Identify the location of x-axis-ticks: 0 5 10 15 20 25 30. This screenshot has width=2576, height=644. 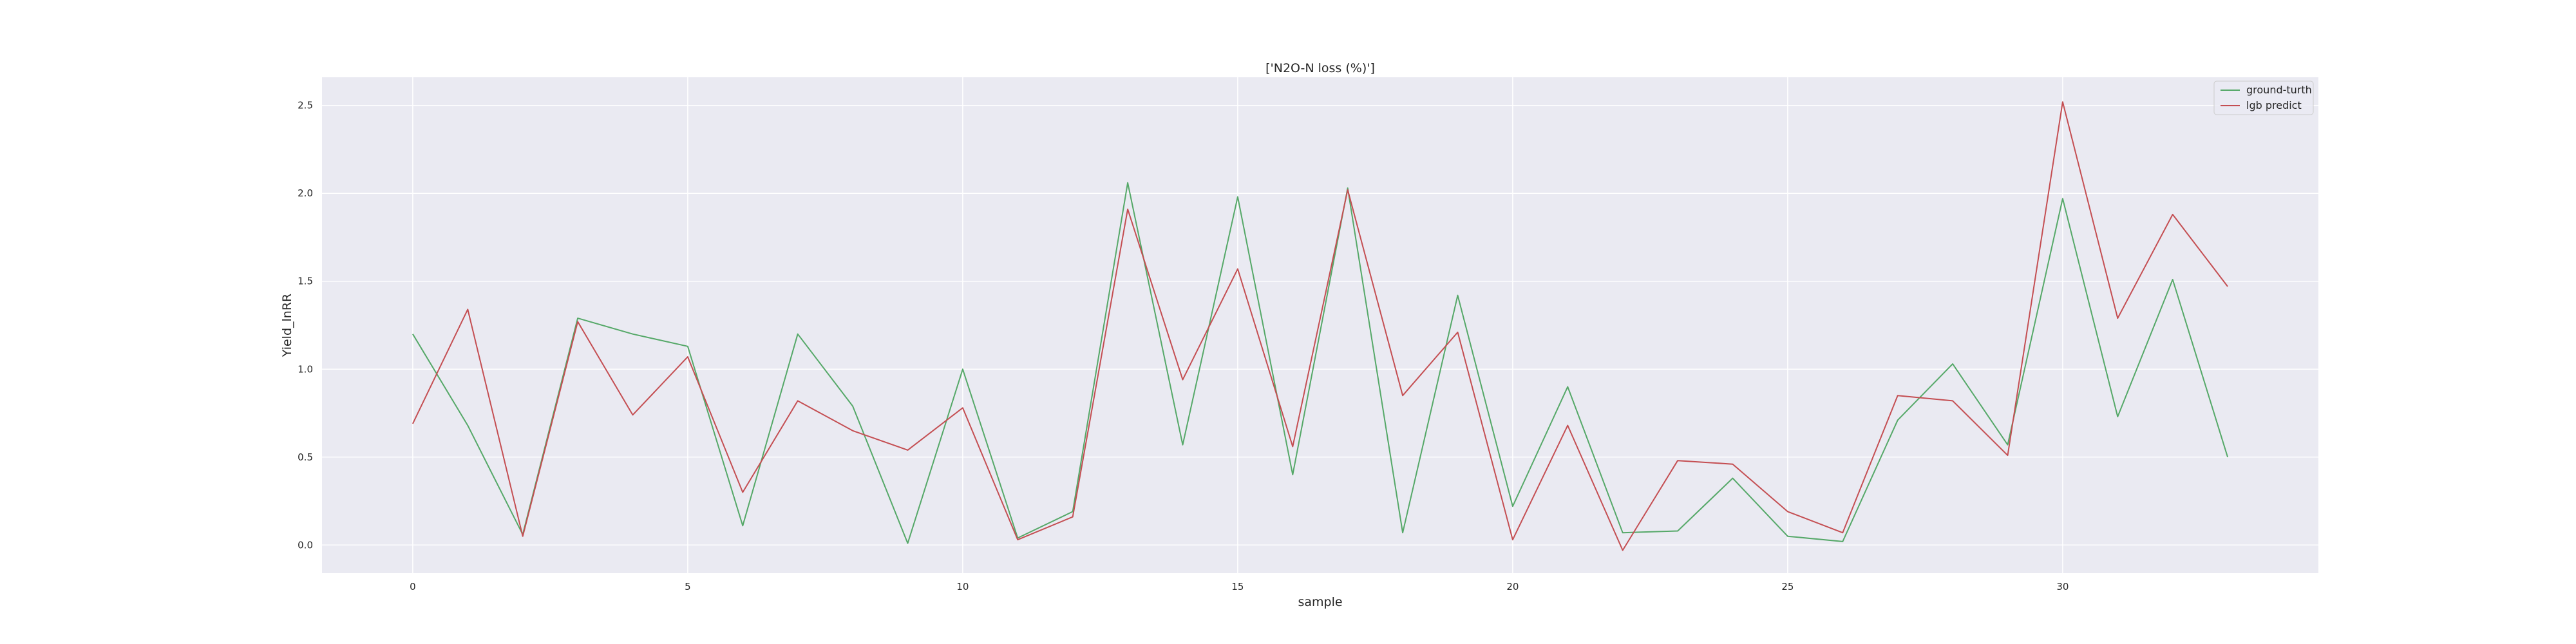
(1239, 587).